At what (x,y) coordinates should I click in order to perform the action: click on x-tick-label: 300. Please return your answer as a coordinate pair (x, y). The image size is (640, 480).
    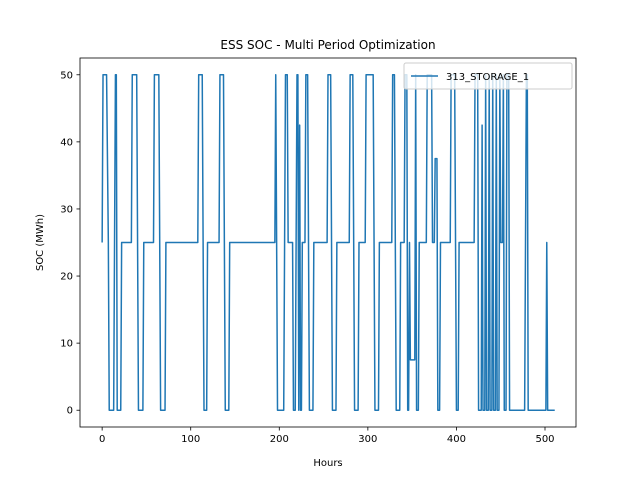
    Looking at the image, I should click on (367, 439).